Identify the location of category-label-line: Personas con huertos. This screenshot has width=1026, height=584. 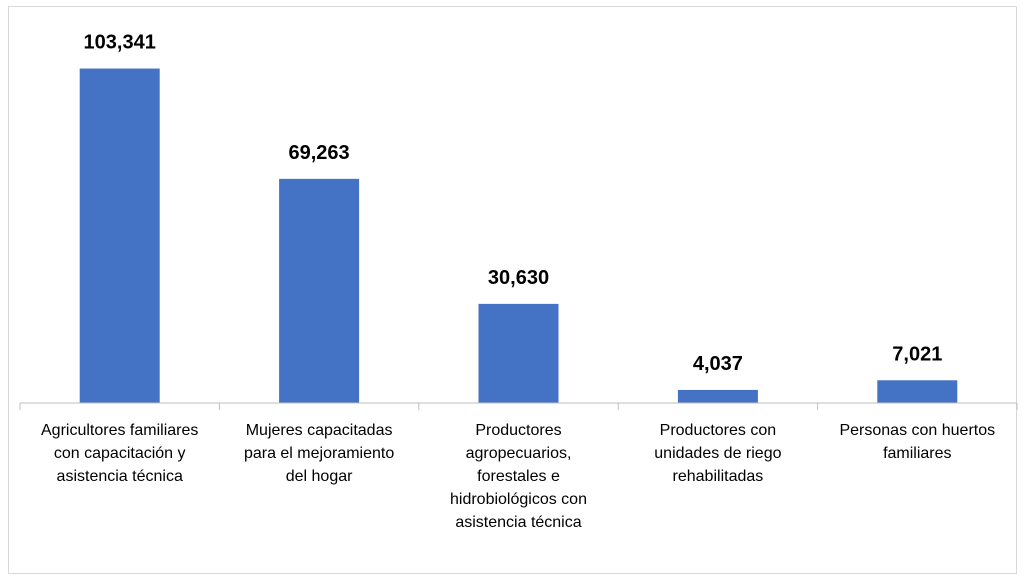
(917, 430).